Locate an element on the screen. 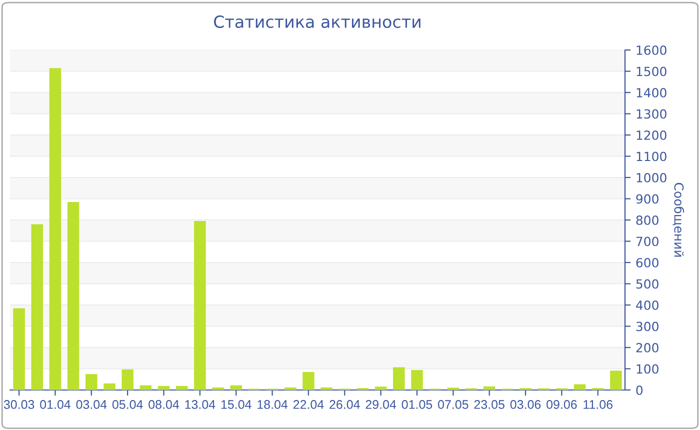  x-tick-label: 03.04 is located at coordinates (91, 404).